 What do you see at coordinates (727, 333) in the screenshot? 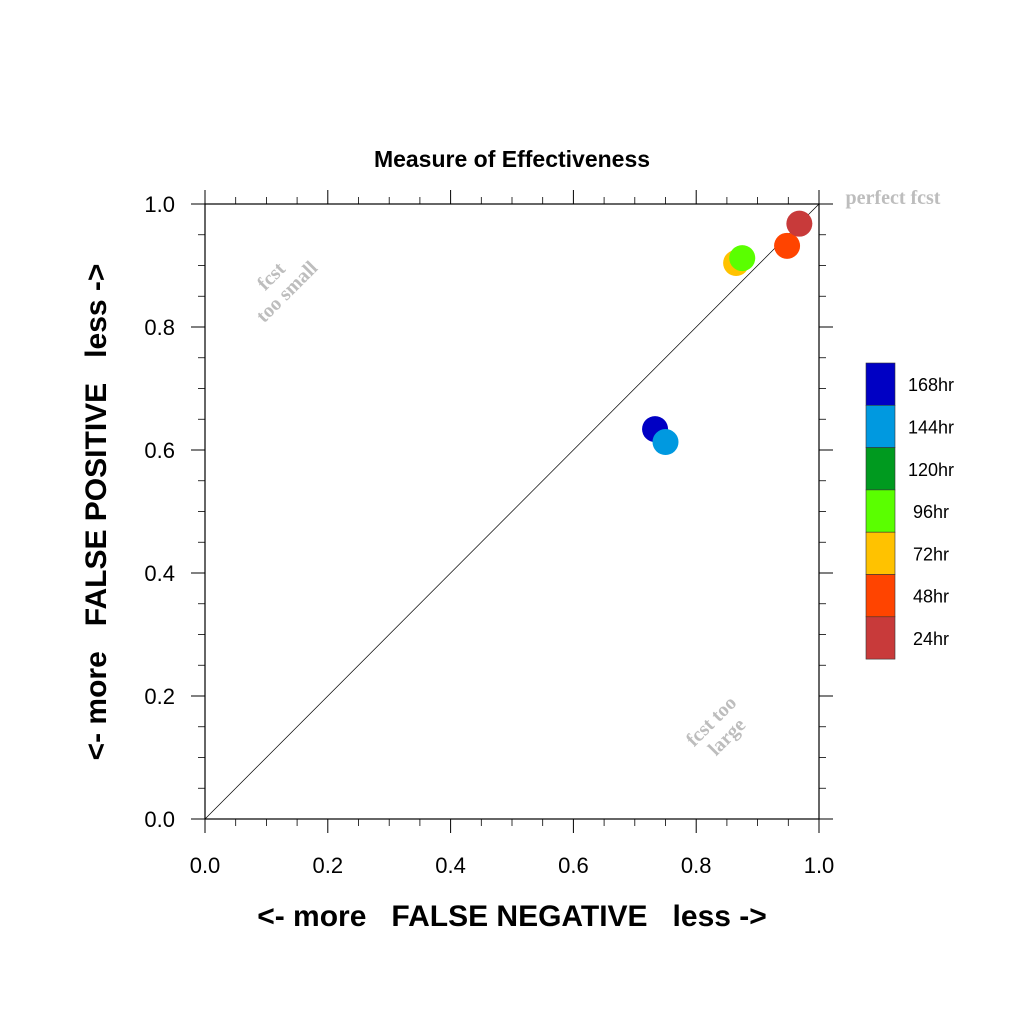
I see `data-points` at bounding box center [727, 333].